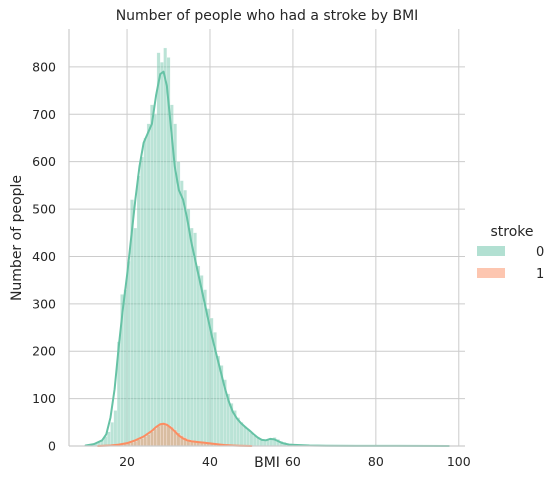 This screenshot has width=557, height=504. What do you see at coordinates (44, 351) in the screenshot?
I see `y-tick-label-200: 200` at bounding box center [44, 351].